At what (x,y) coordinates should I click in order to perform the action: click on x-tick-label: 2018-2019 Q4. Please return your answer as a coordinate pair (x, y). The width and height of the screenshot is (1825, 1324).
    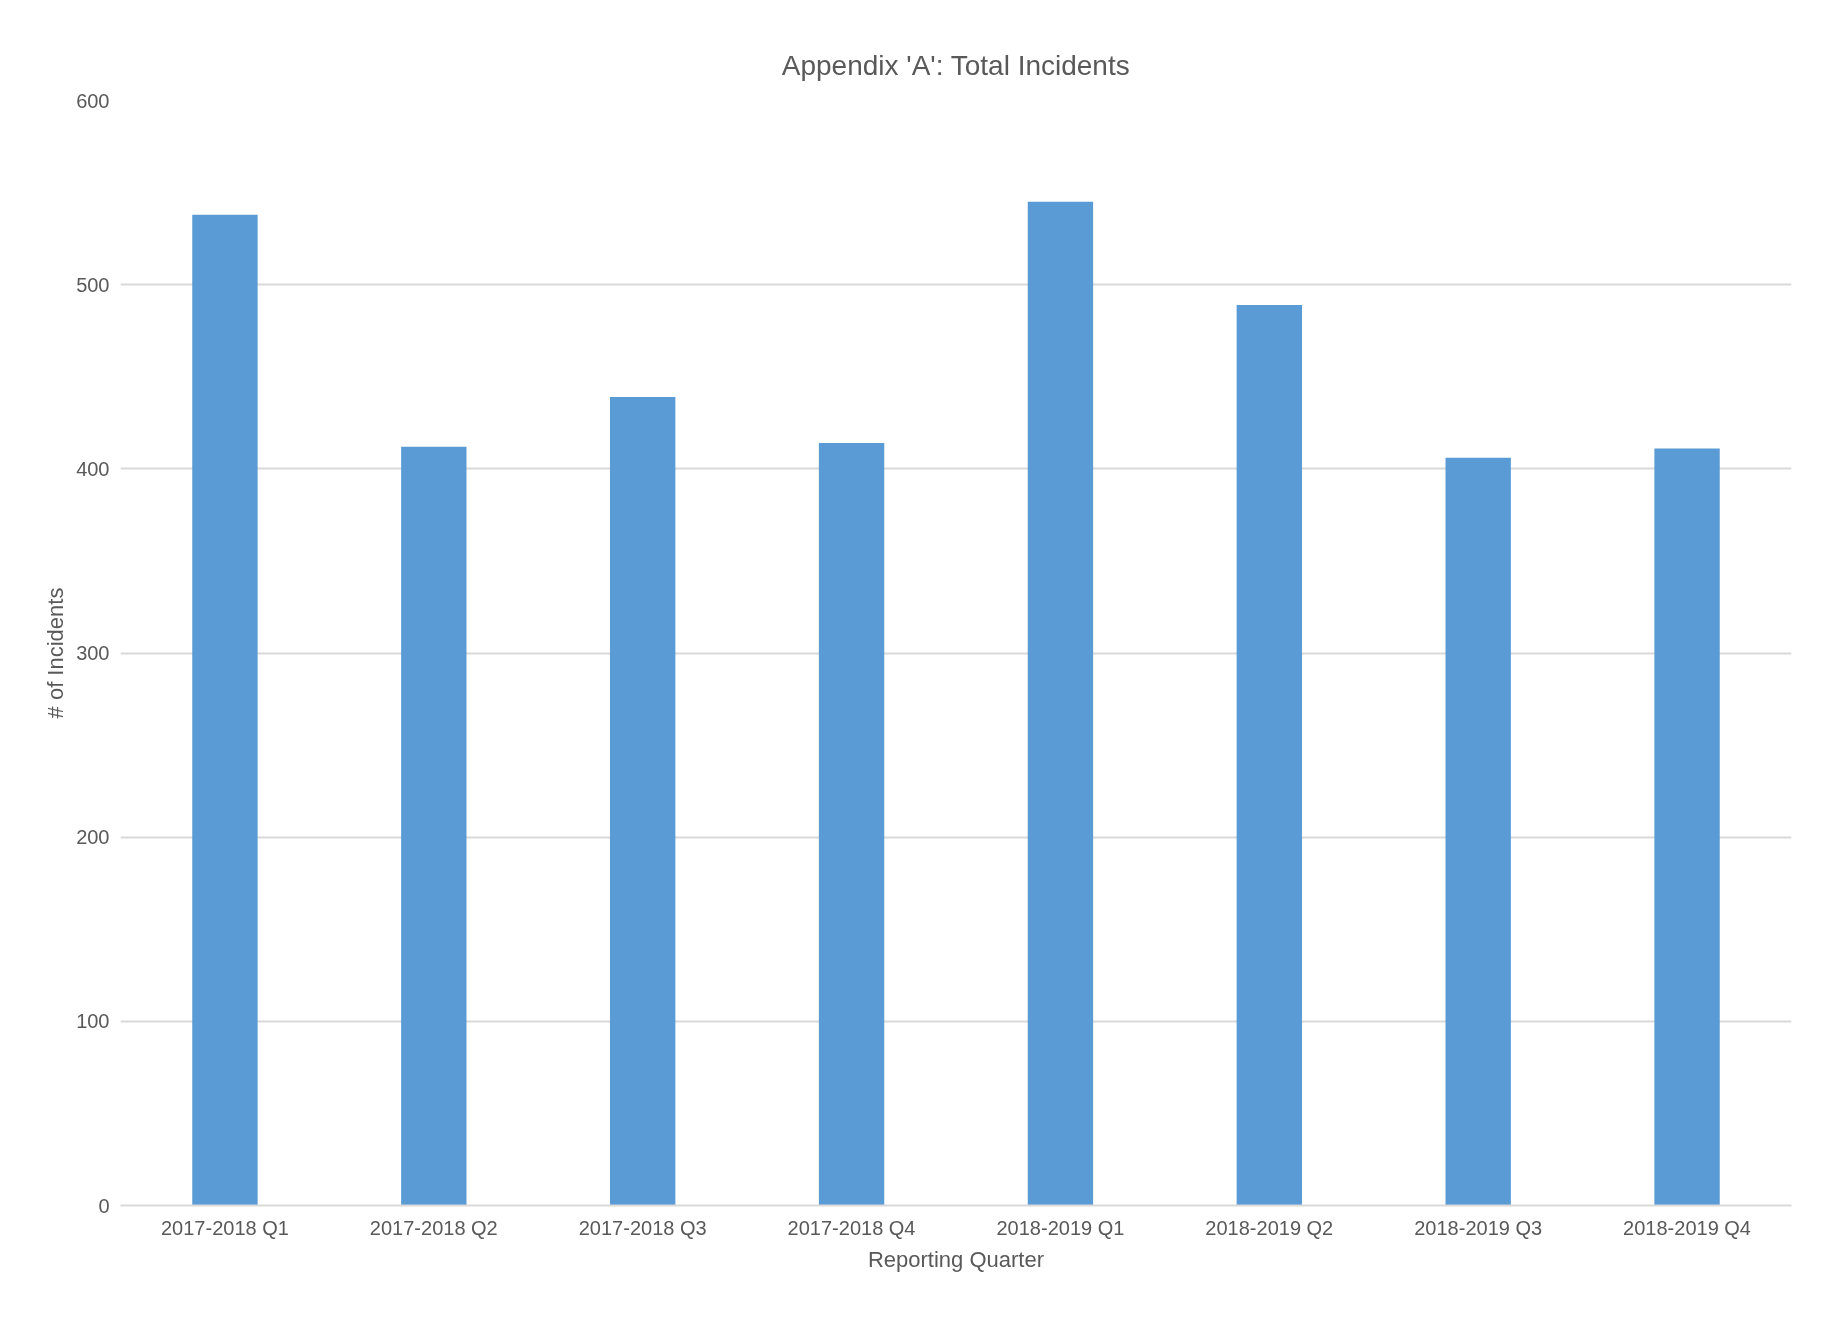
    Looking at the image, I should click on (1687, 1227).